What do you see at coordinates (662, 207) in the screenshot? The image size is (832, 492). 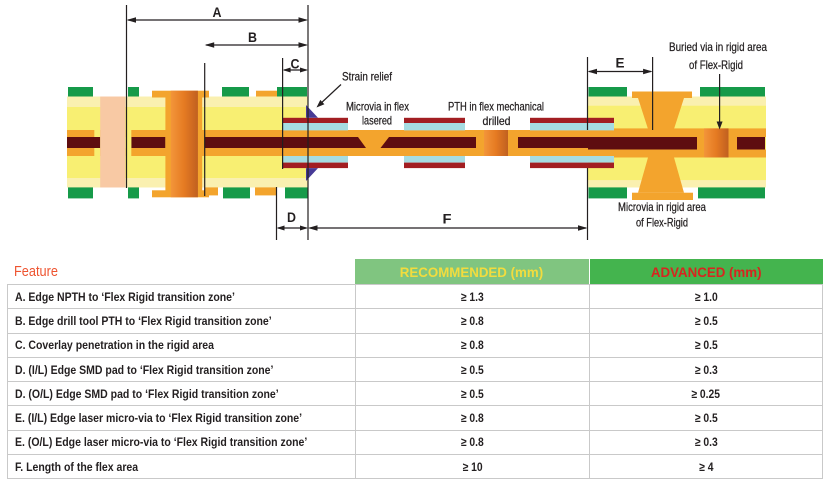 I see `svg-text: Microvia in rigid area` at bounding box center [662, 207].